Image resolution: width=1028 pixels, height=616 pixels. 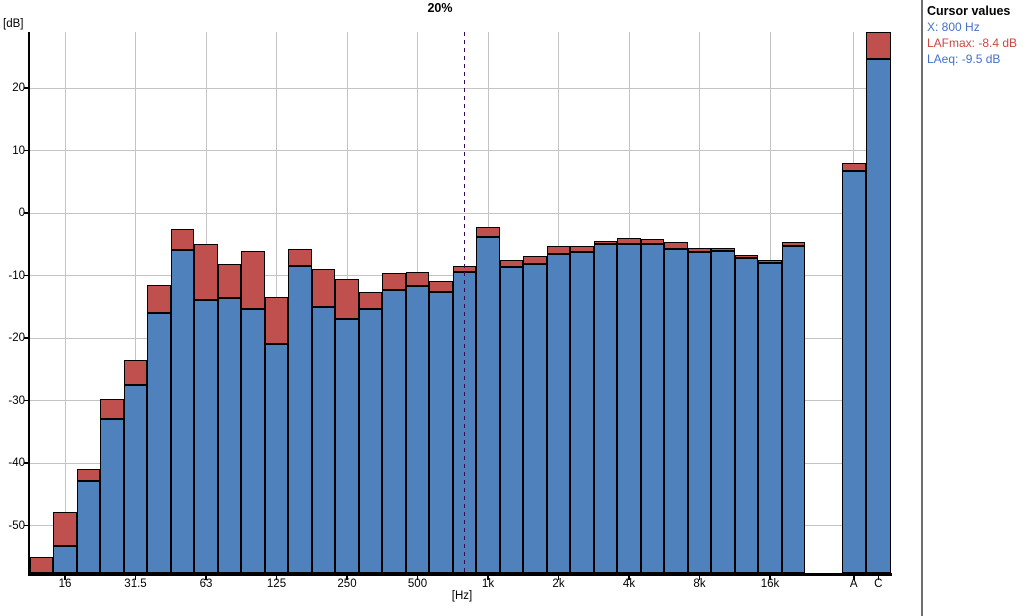 I want to click on bar-lafmax-1.25k, so click(x=511, y=263).